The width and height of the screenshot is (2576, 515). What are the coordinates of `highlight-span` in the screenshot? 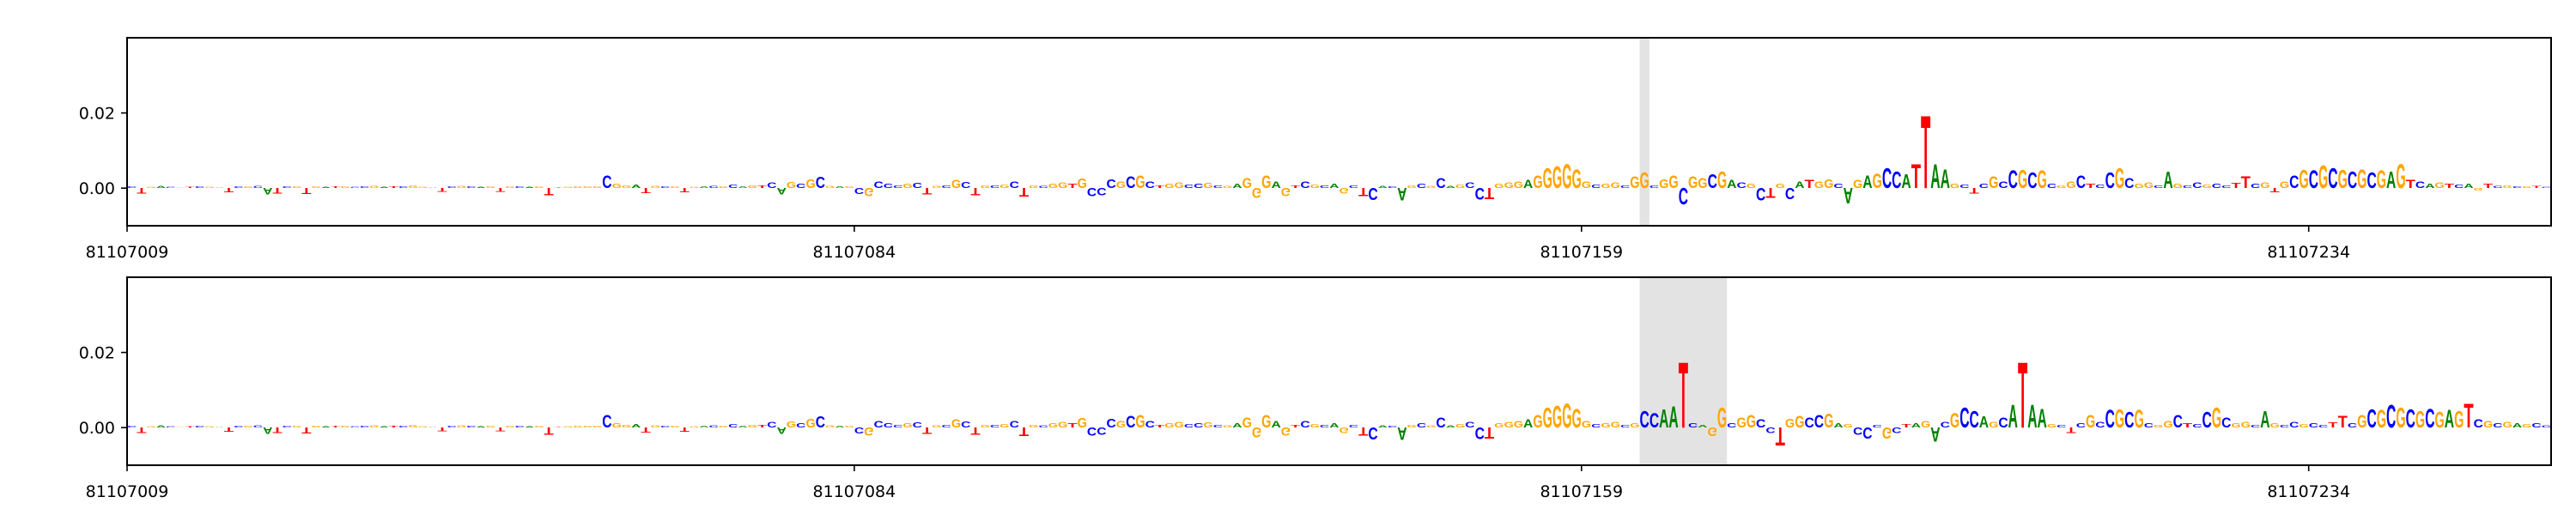 It's located at (1683, 371).